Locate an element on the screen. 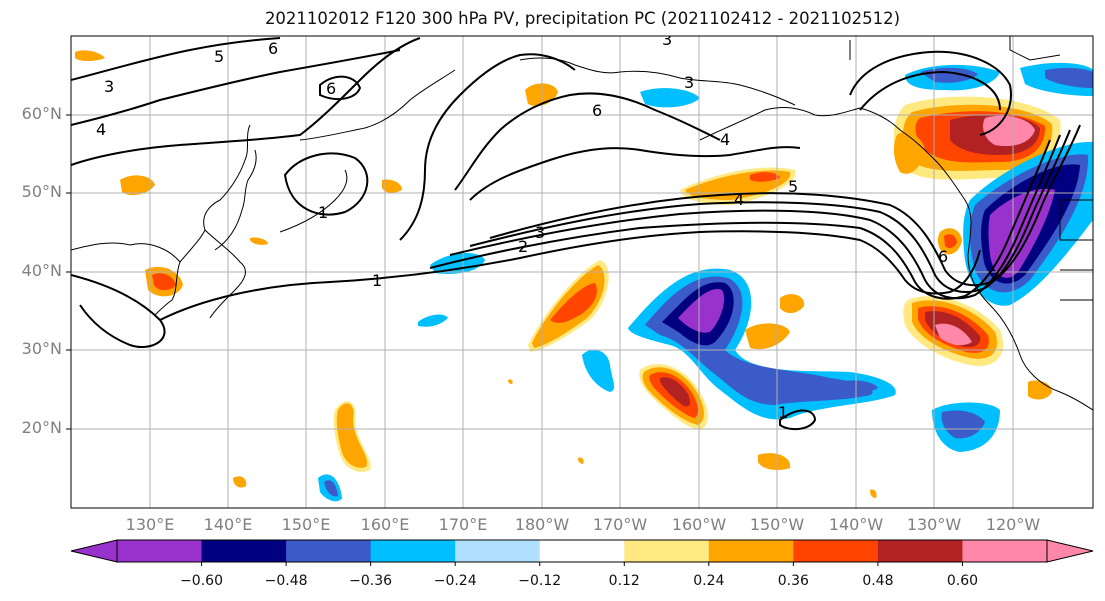 This screenshot has width=1105, height=601. colorbar-extend-high is located at coordinates (1070, 551).